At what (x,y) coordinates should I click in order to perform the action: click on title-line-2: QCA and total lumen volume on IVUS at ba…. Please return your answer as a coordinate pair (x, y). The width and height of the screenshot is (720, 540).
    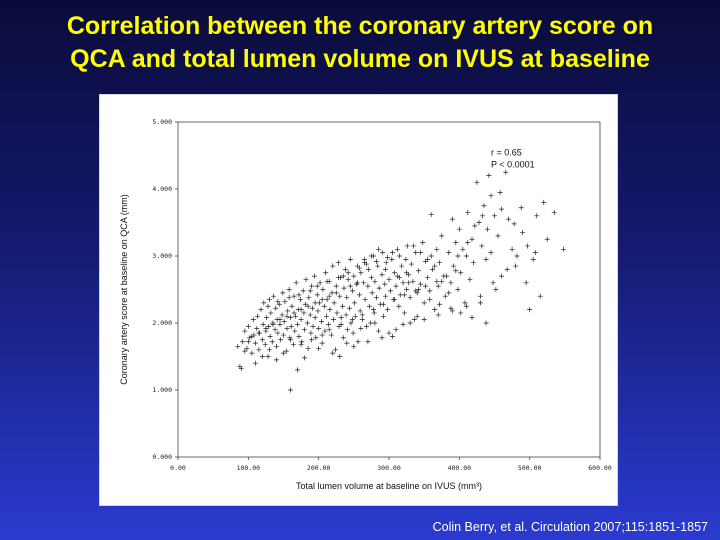
    Looking at the image, I should click on (360, 59).